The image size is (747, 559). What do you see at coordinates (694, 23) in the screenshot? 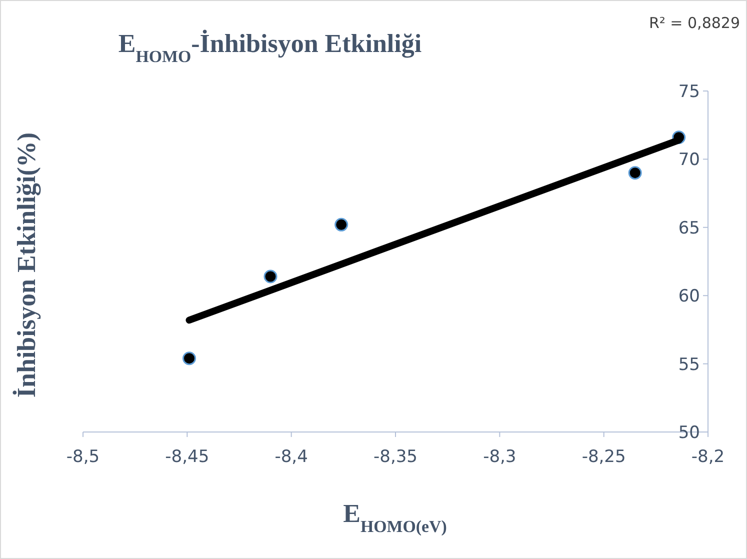
I see `text: R² = 0,8829` at bounding box center [694, 23].